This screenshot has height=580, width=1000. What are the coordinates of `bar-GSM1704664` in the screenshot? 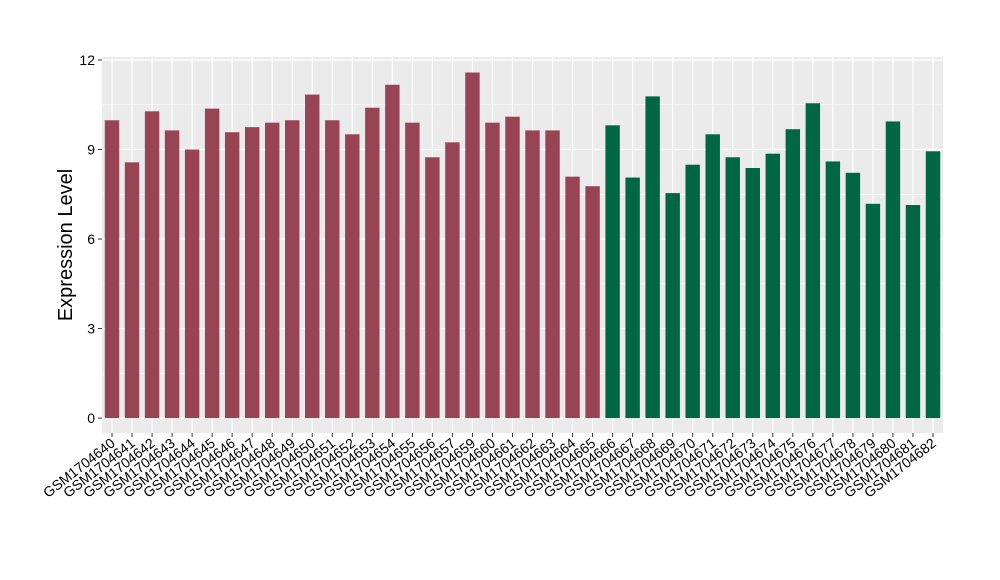 It's located at (572, 297).